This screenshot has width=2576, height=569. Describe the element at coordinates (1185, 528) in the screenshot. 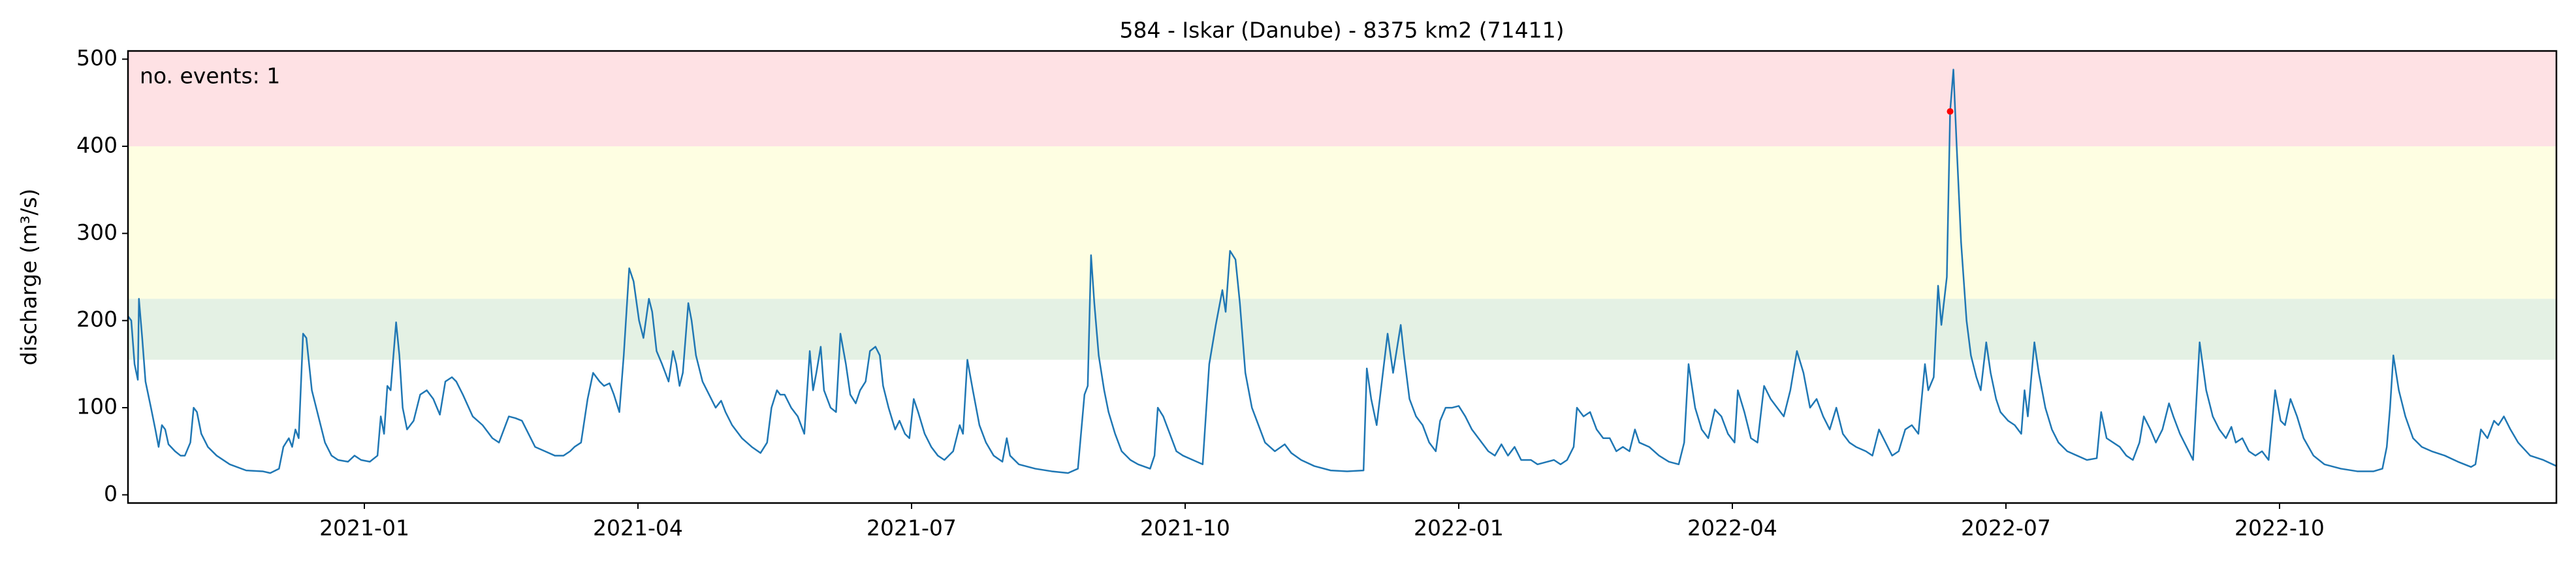

I see `x-tick-label: 2021-10` at that location.